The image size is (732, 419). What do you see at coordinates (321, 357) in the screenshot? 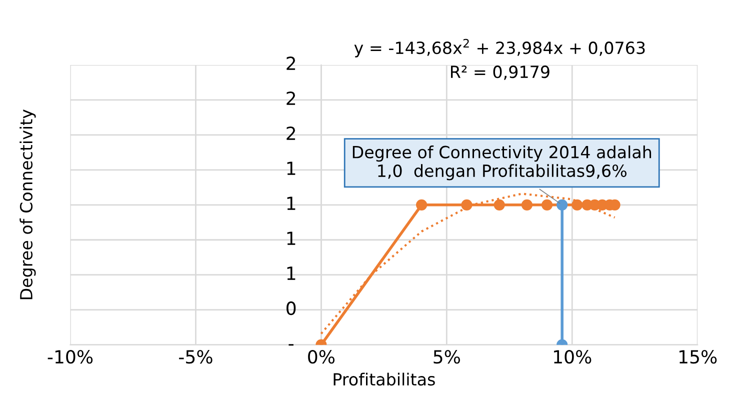
I see `x-tick-label: 0%` at bounding box center [321, 357].